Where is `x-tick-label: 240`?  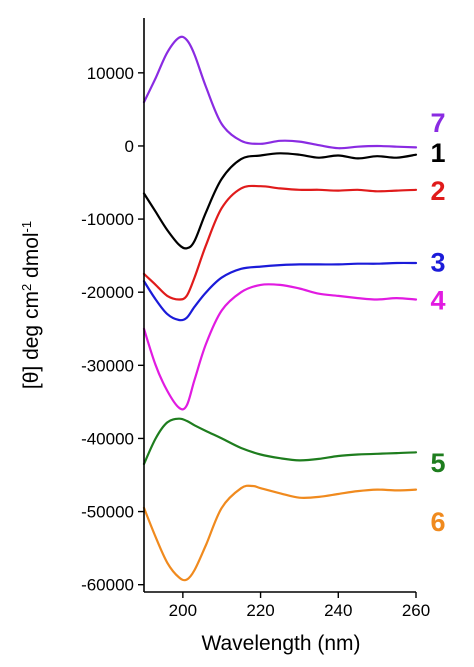 x-tick-label: 240 is located at coordinates (338, 610).